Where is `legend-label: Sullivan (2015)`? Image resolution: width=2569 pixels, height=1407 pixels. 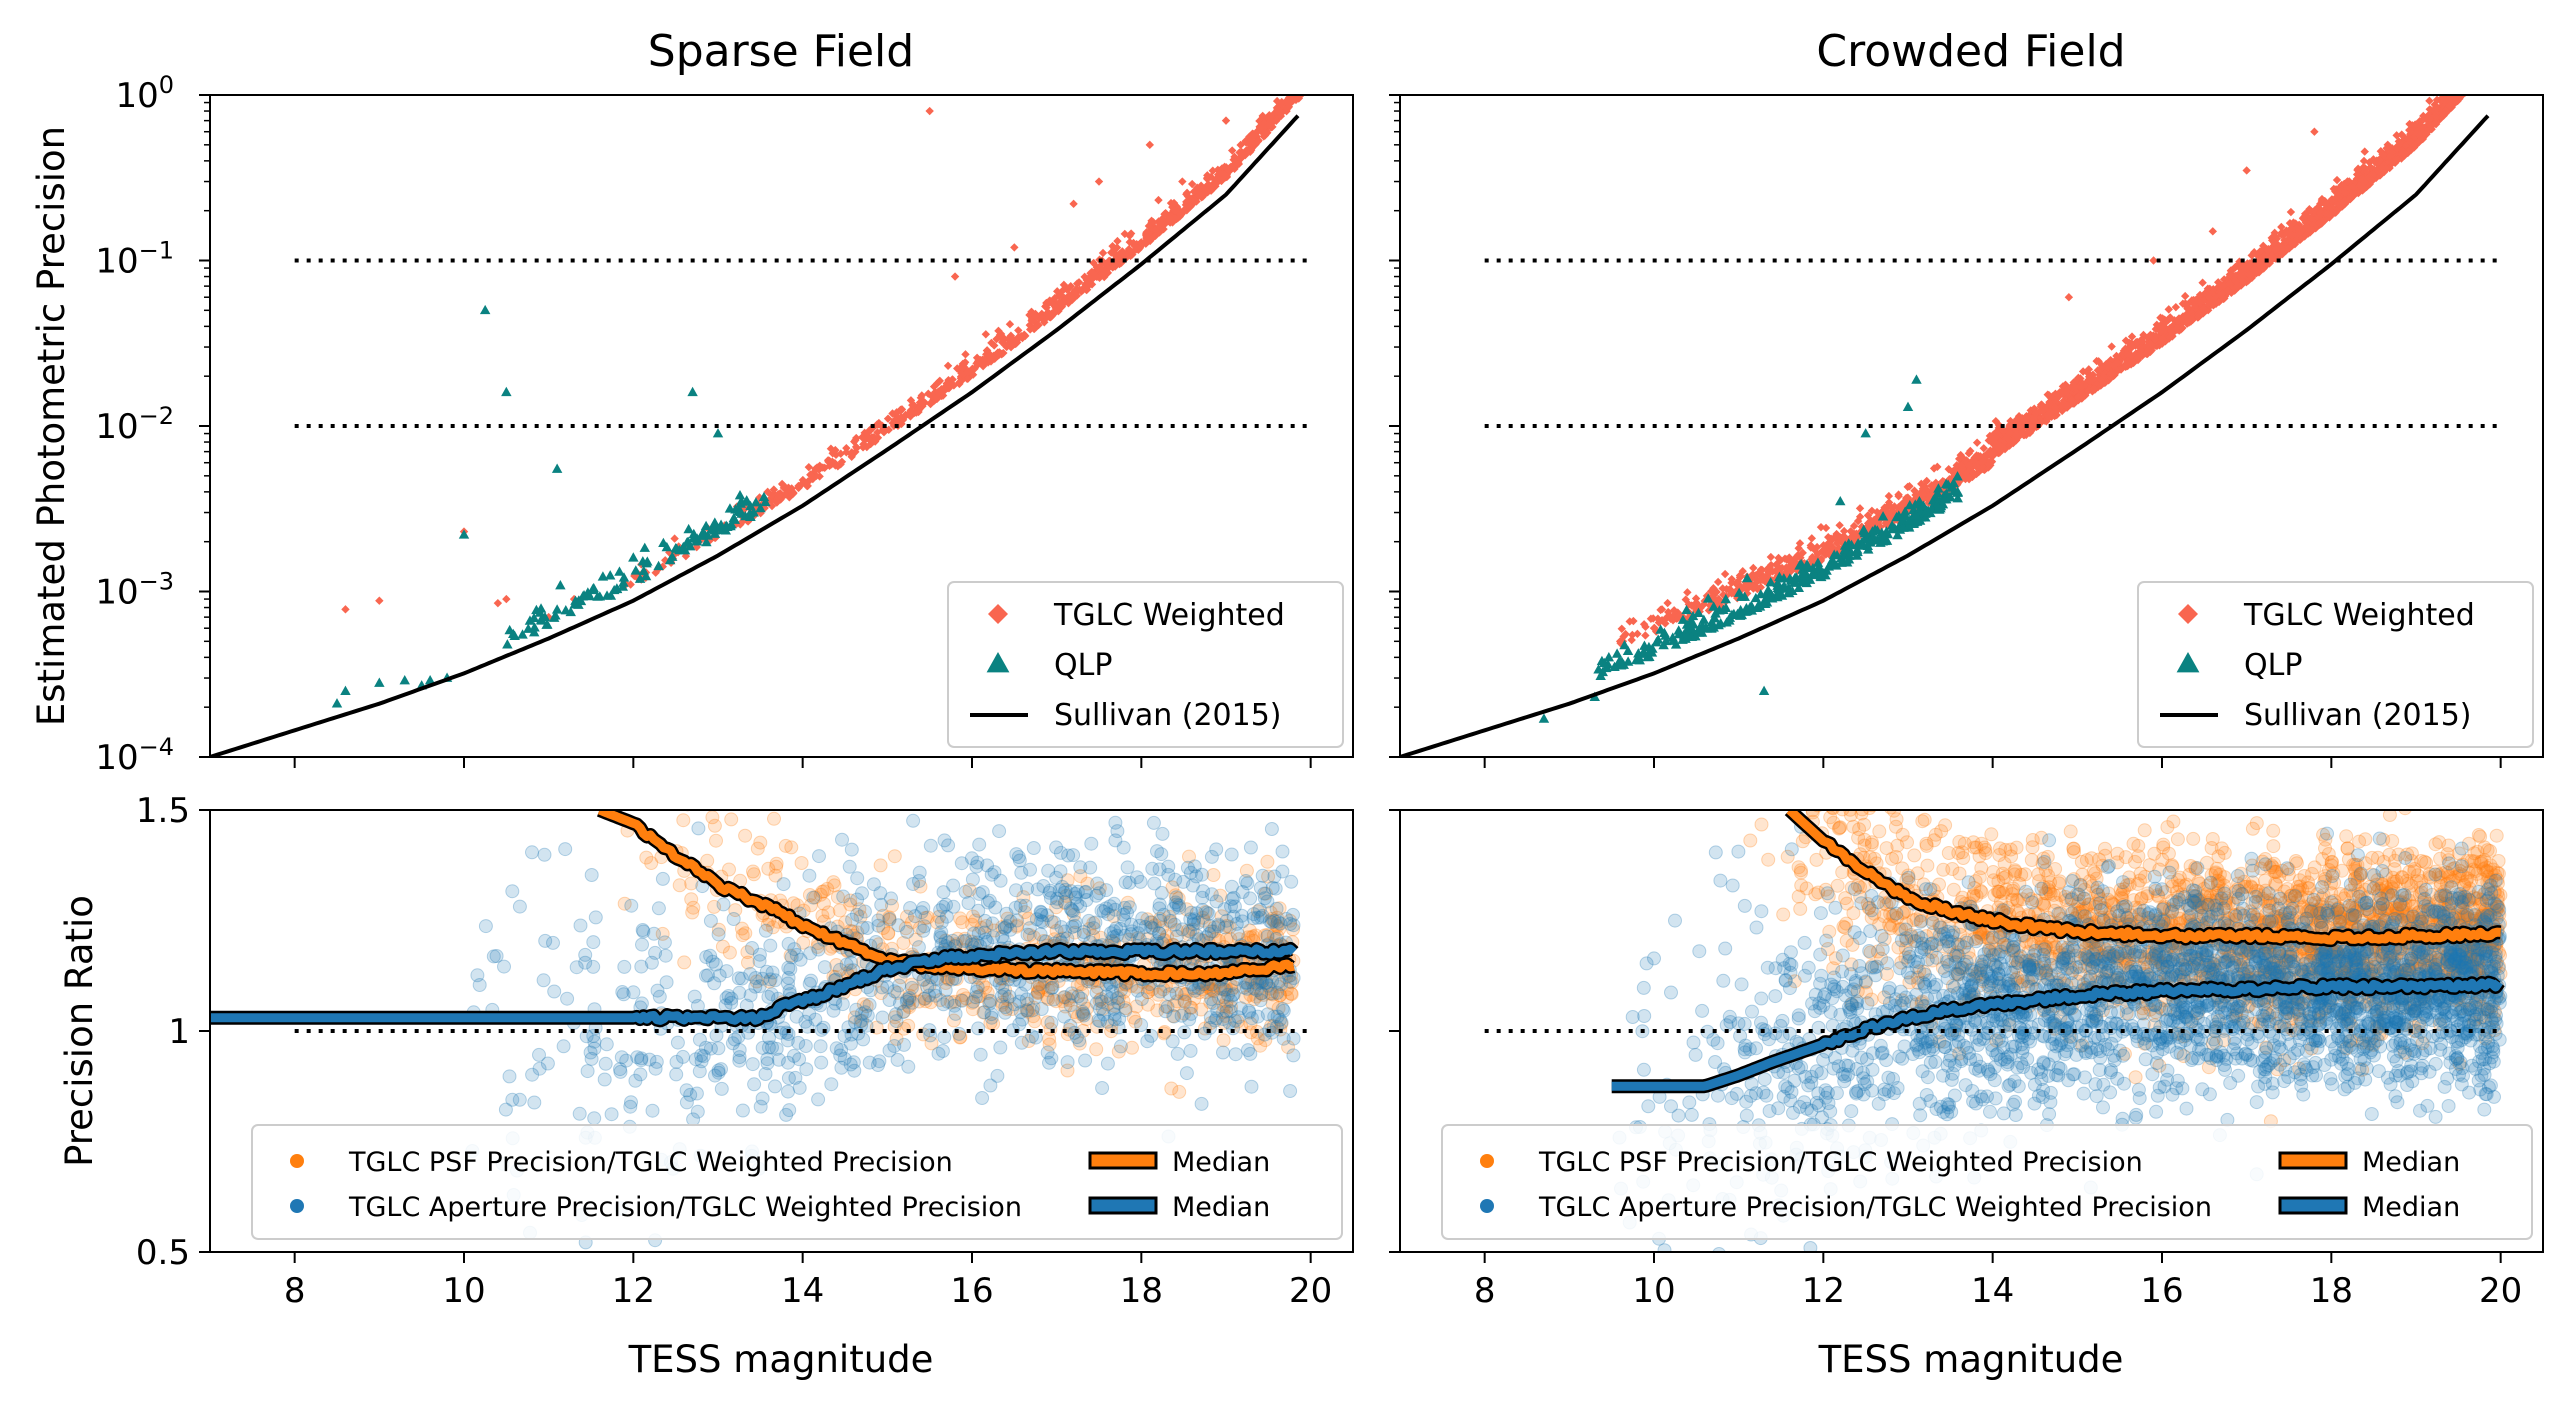 legend-label: Sullivan (2015) is located at coordinates (1168, 715).